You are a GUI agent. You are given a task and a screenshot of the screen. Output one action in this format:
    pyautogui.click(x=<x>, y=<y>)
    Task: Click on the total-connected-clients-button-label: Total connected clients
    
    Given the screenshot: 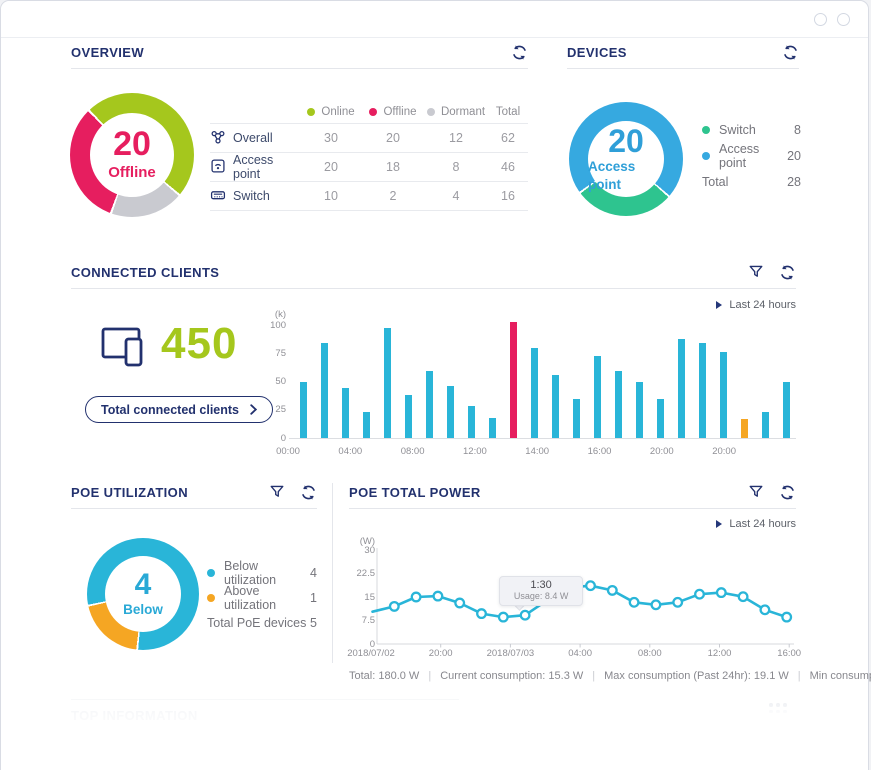 What is the action you would take?
    pyautogui.click(x=170, y=409)
    